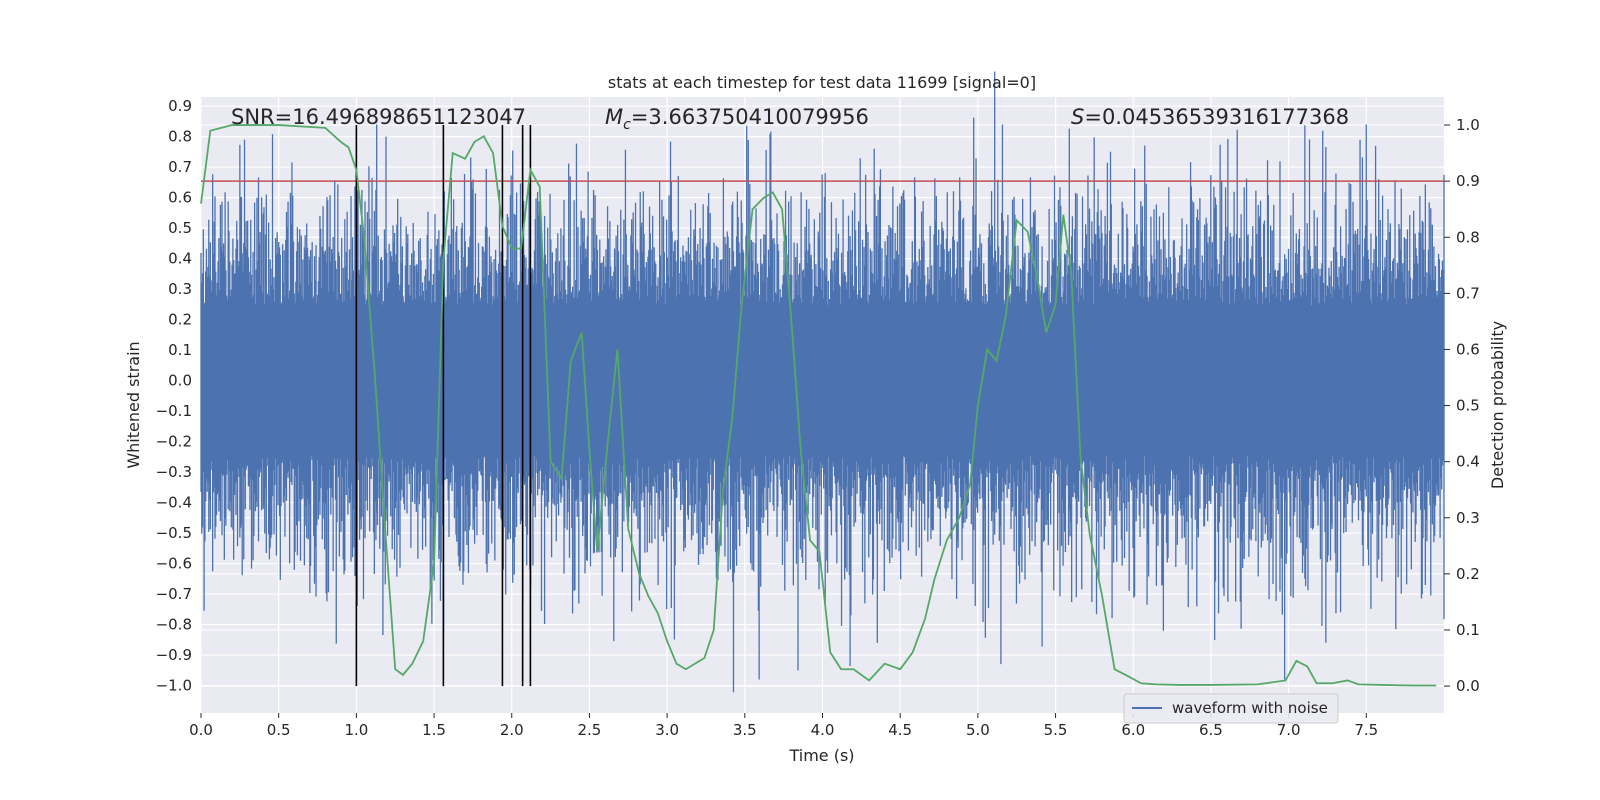  What do you see at coordinates (180, 228) in the screenshot?
I see `y-tick-label: 0.5` at bounding box center [180, 228].